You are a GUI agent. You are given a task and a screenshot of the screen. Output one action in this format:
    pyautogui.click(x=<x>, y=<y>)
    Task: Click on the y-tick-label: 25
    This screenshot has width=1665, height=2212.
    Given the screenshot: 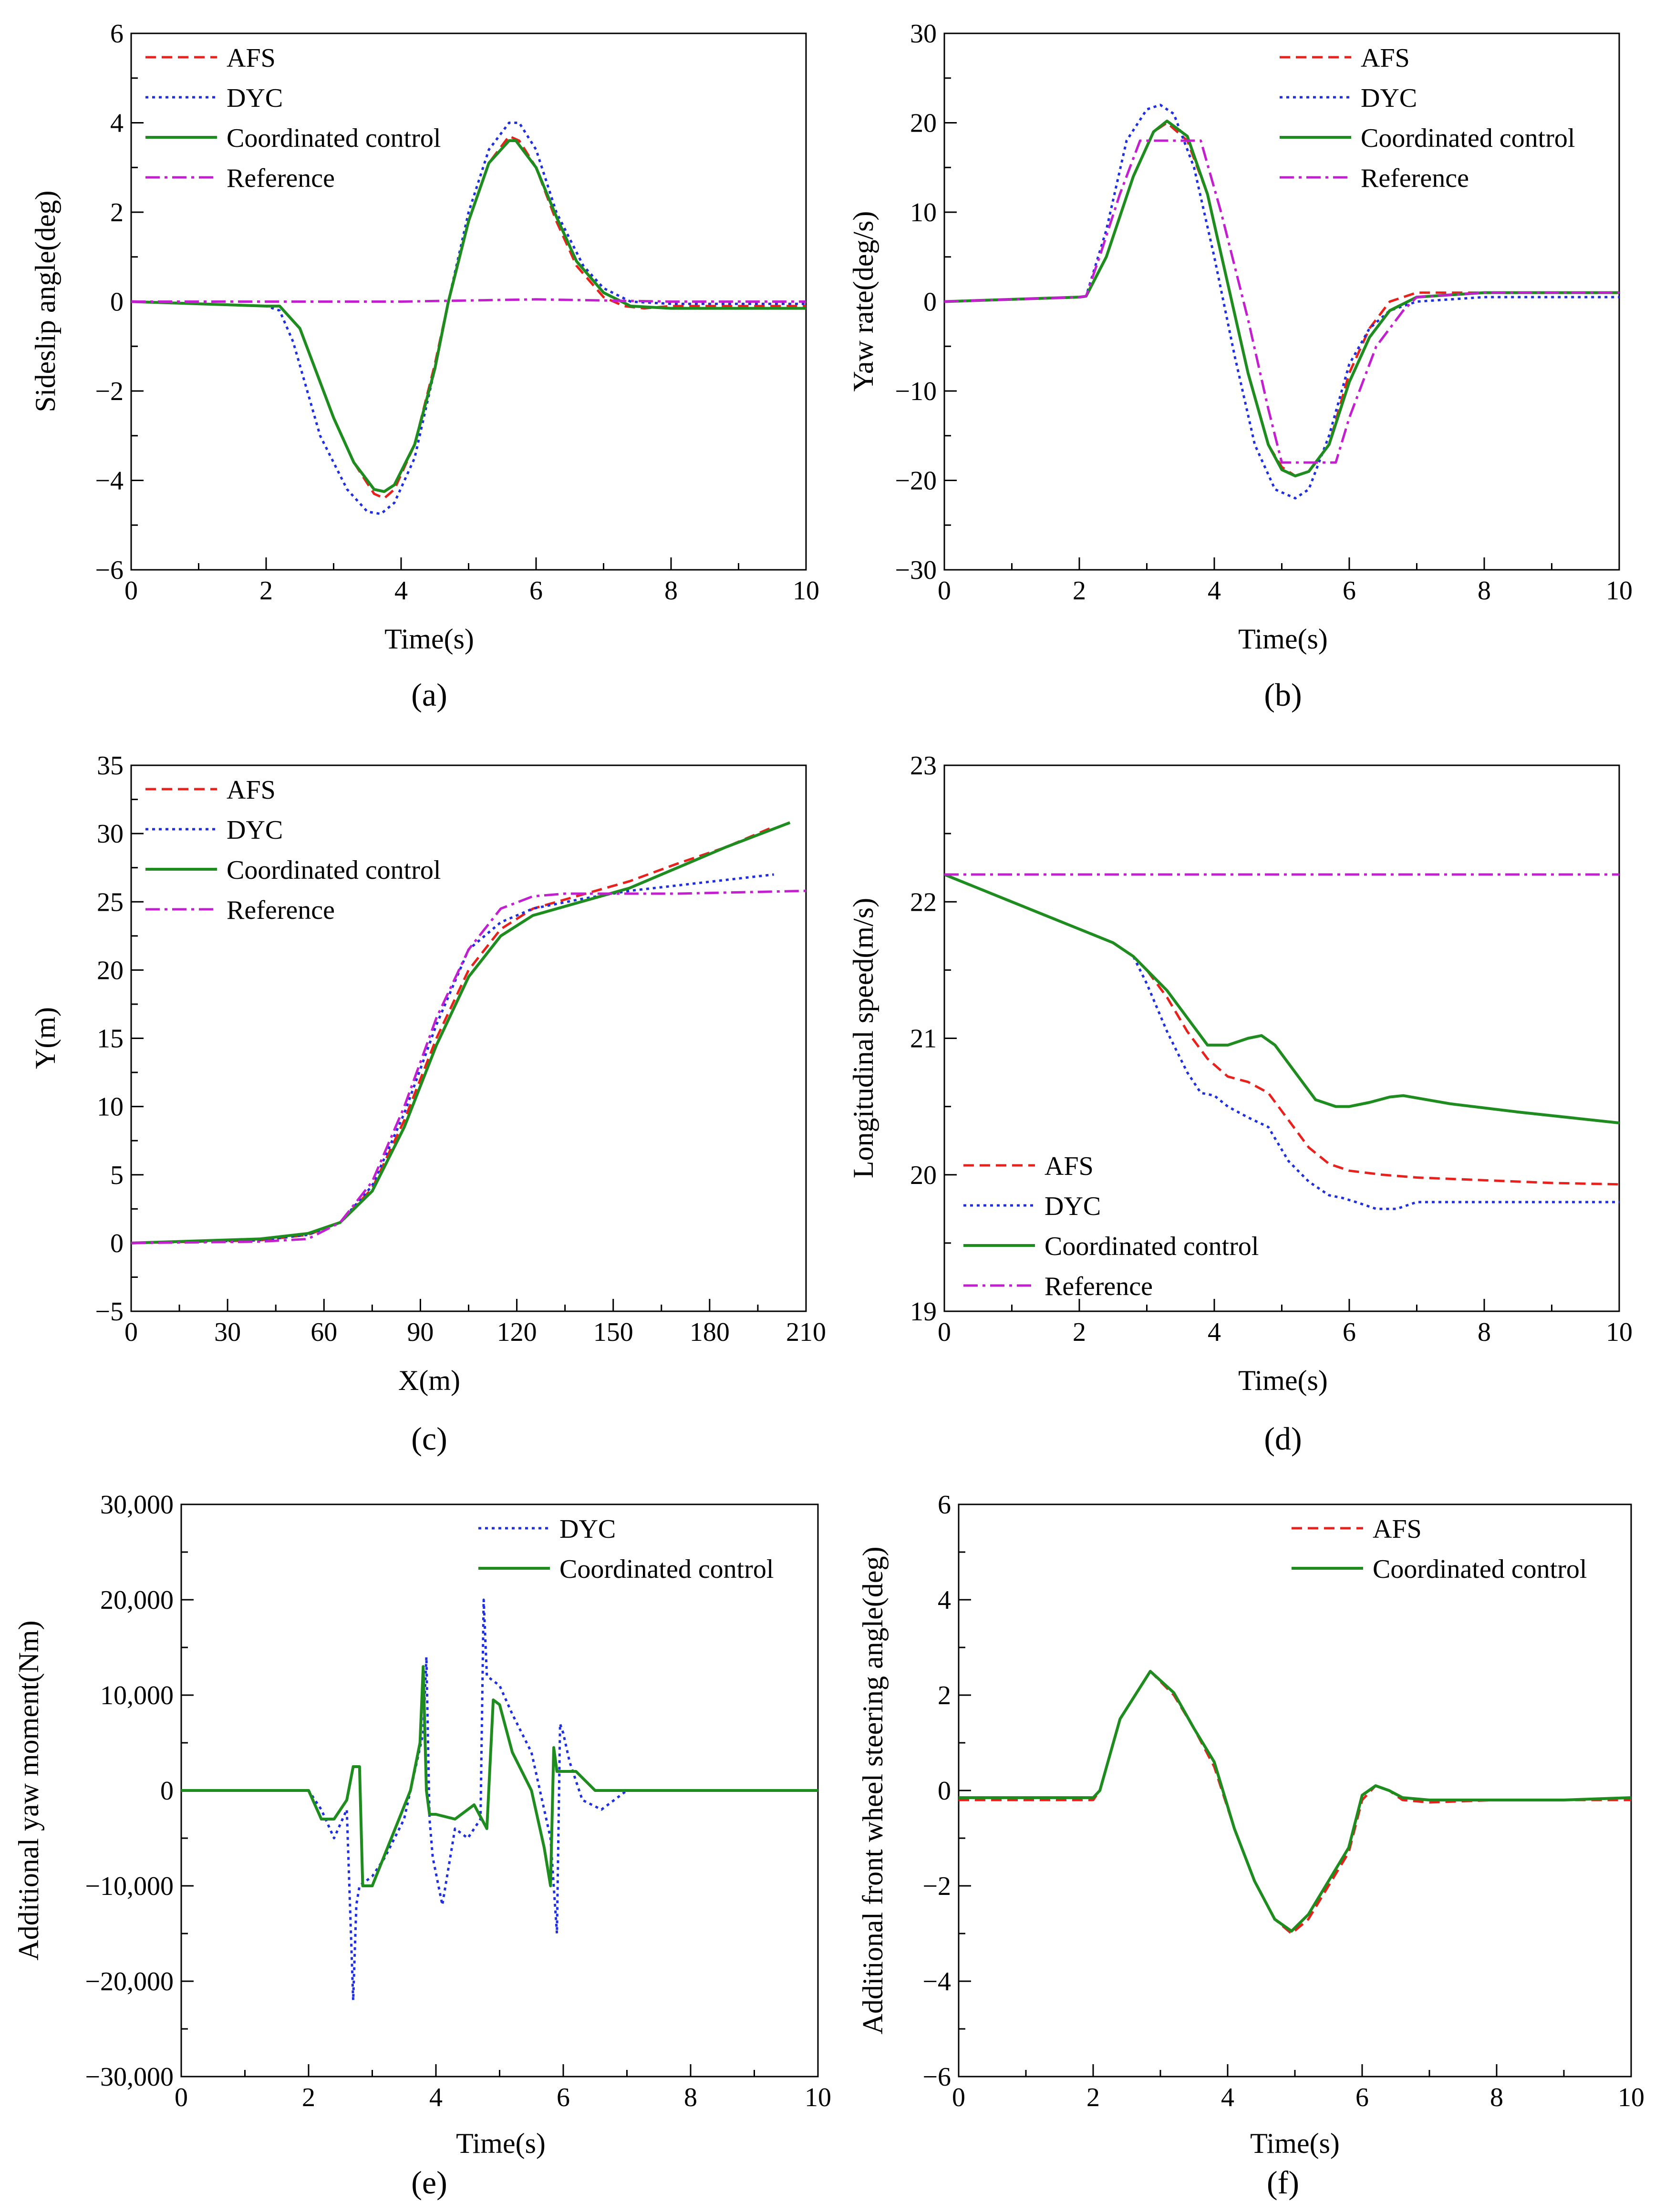 What is the action you would take?
    pyautogui.click(x=110, y=902)
    